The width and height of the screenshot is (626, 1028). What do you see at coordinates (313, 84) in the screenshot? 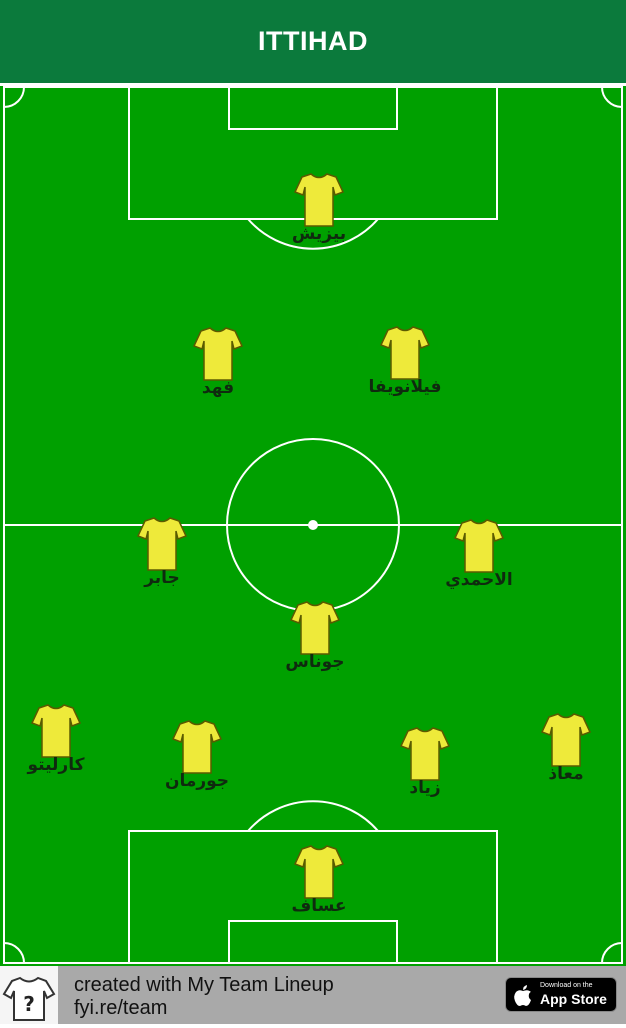
I see `header-divider` at bounding box center [313, 84].